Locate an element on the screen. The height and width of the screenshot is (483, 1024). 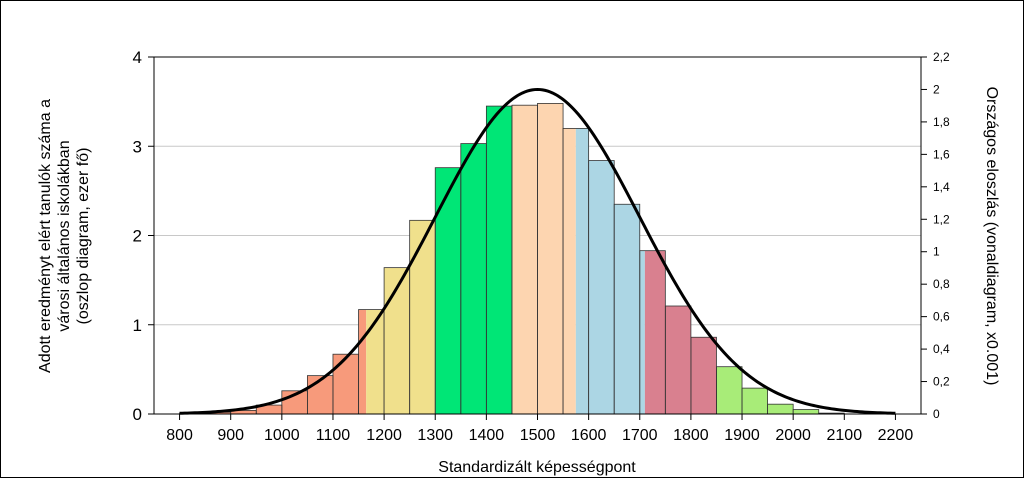
y-tick-label: 1 is located at coordinates (137, 325).